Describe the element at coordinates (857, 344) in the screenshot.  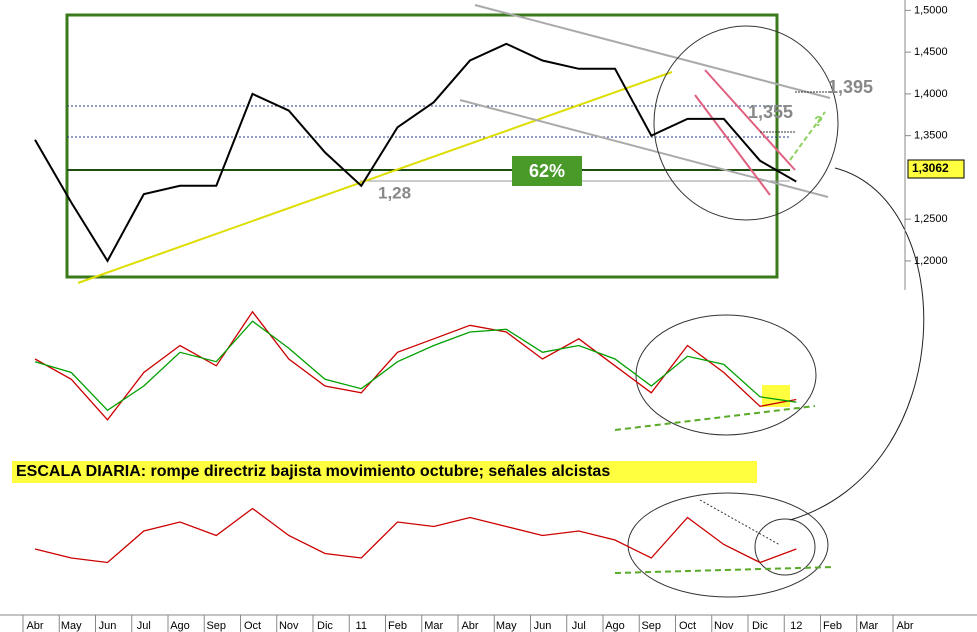
I see `link-arrow` at that location.